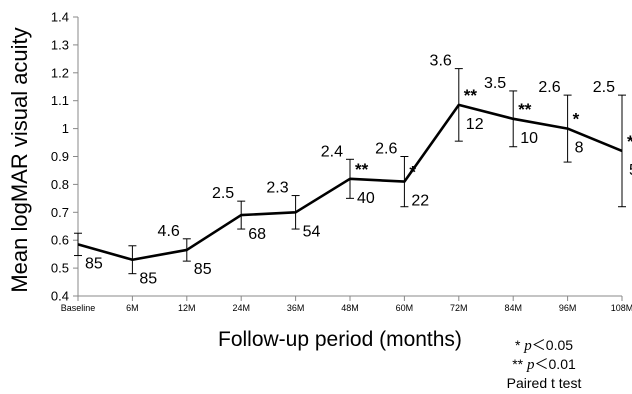  What do you see at coordinates (529, 138) in the screenshot?
I see `sample-size-label: 10` at bounding box center [529, 138].